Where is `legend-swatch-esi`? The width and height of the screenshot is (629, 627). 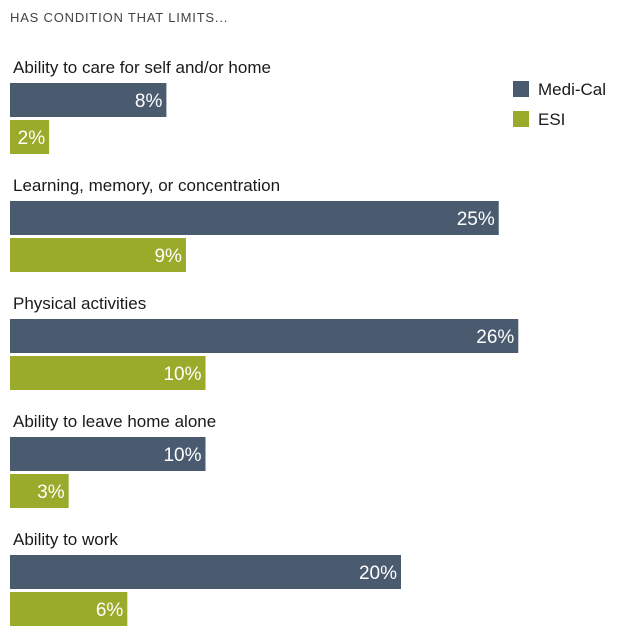
legend-swatch-esi is located at coordinates (521, 119).